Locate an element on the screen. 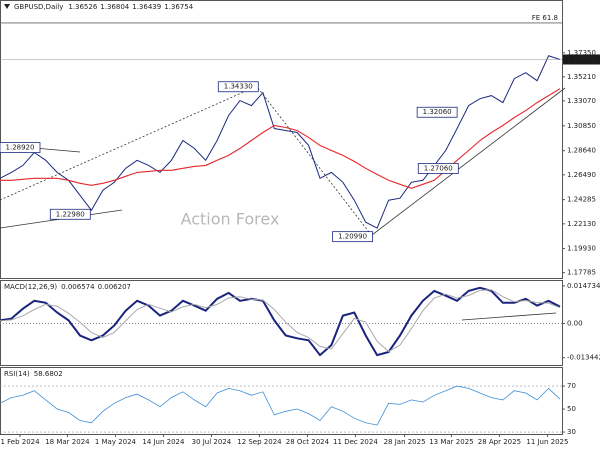 This screenshot has width=600, height=450. x-tick-label: 1 May 2024 is located at coordinates (116, 442).